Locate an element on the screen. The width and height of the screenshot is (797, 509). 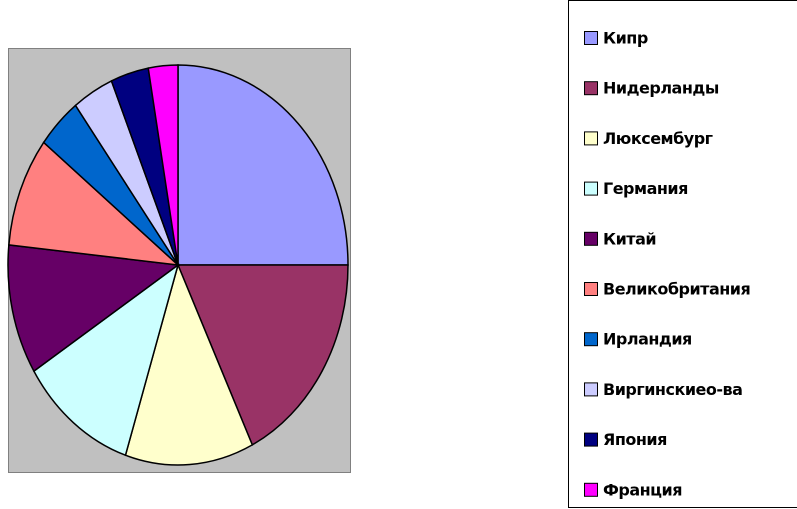
legend-label: Кипр is located at coordinates (625, 38).